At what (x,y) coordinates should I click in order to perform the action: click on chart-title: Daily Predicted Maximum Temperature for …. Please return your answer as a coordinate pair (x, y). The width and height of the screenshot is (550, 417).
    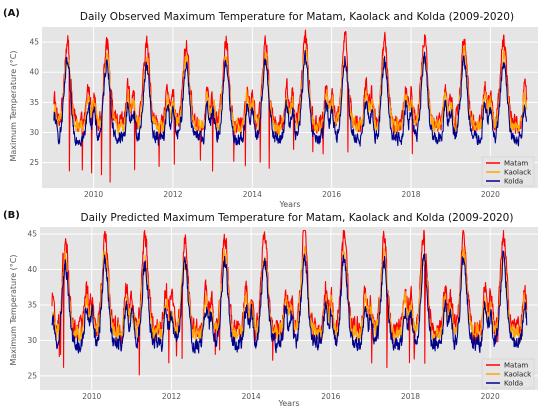
    Looking at the image, I should click on (297, 218).